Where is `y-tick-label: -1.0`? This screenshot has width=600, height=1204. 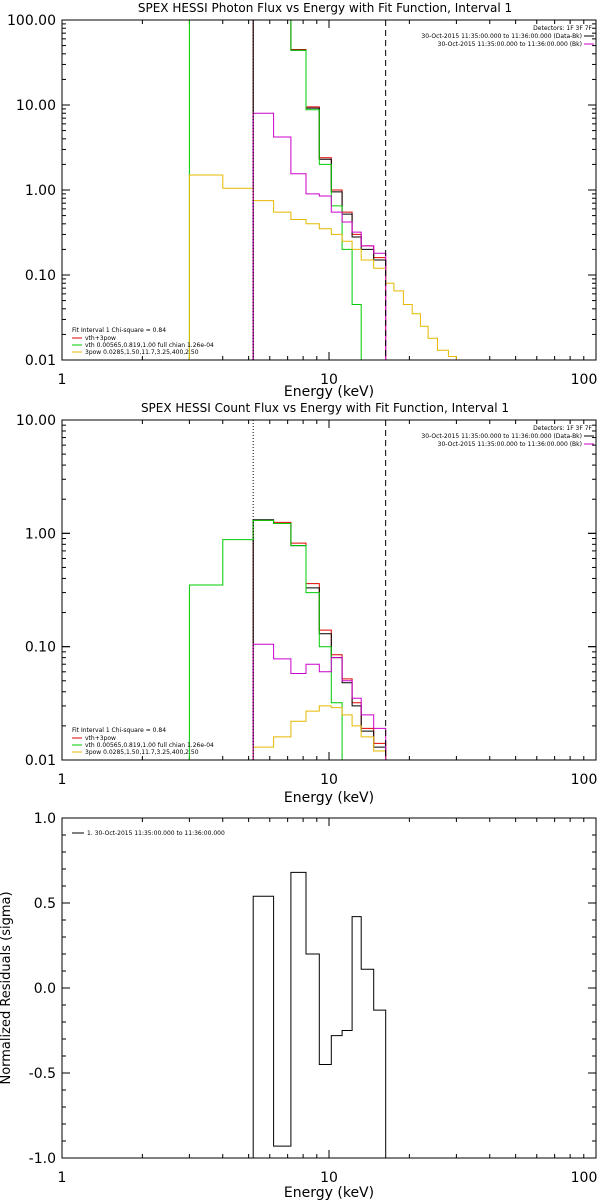 y-tick-label: -1.0 is located at coordinates (42, 1159).